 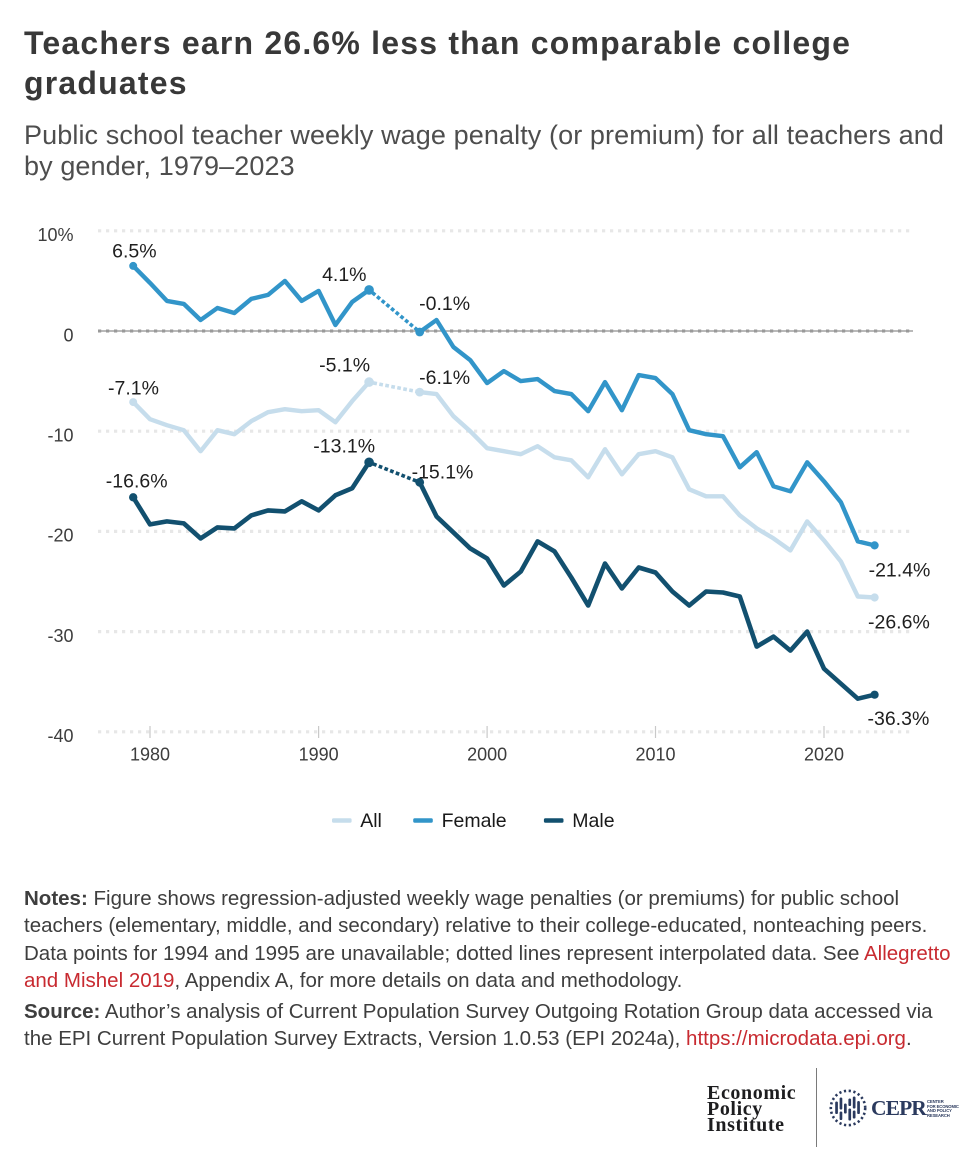 What do you see at coordinates (319, 755) in the screenshot?
I see `svg-text: 1990` at bounding box center [319, 755].